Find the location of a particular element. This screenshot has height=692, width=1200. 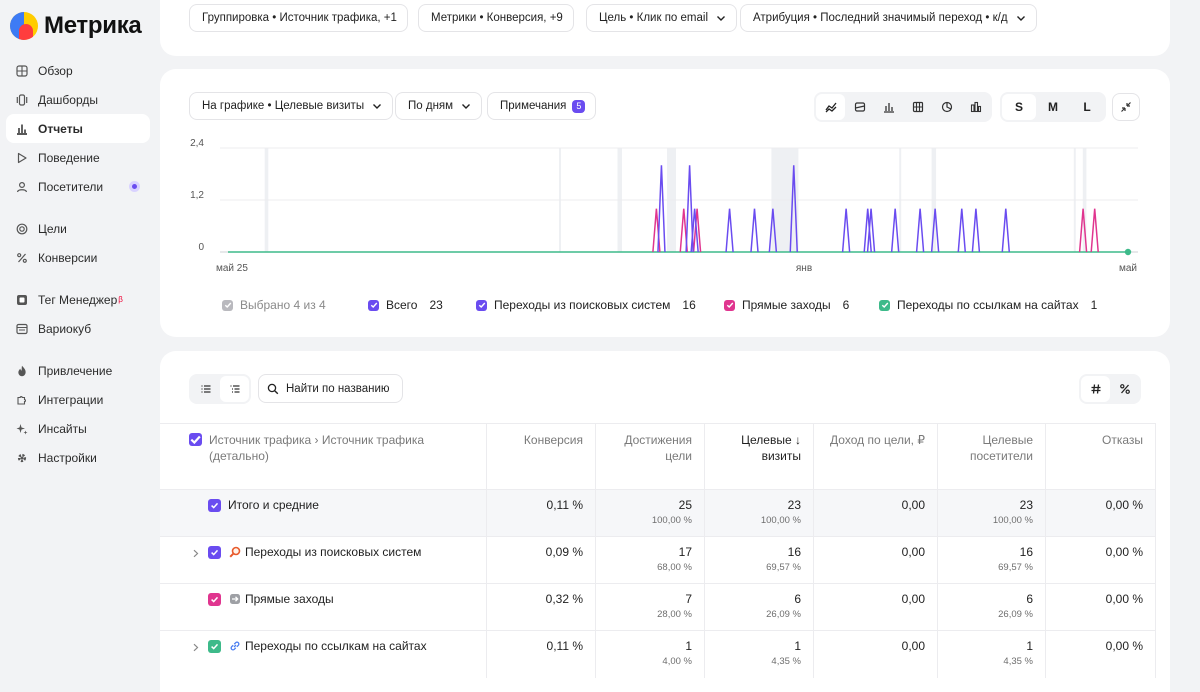

sidebar-item-9: Привлечение is located at coordinates (78, 370).